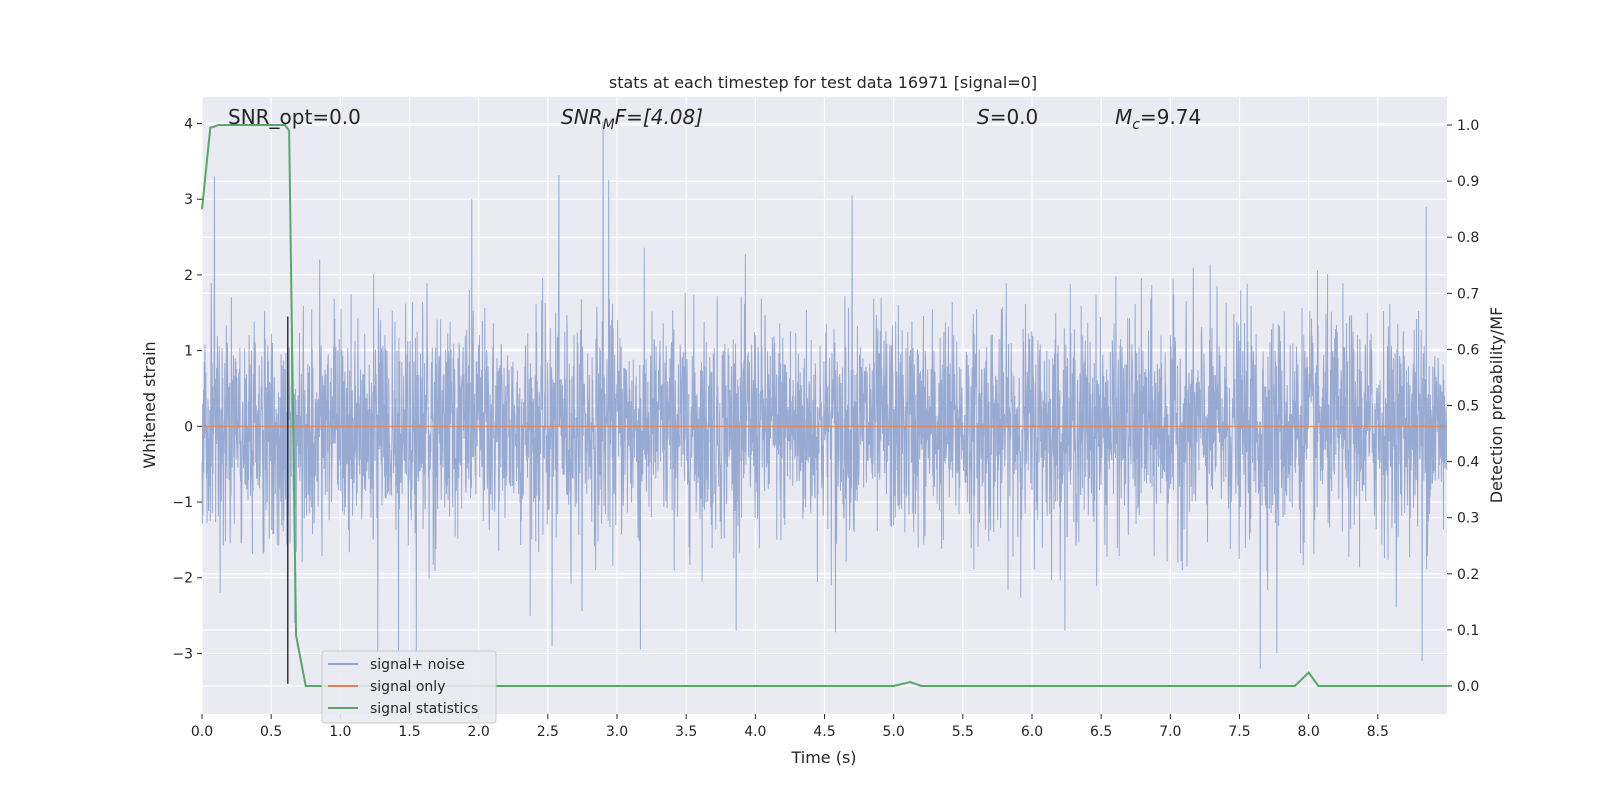  I want to click on annotation-snr-mf-sub: M, so click(609, 125).